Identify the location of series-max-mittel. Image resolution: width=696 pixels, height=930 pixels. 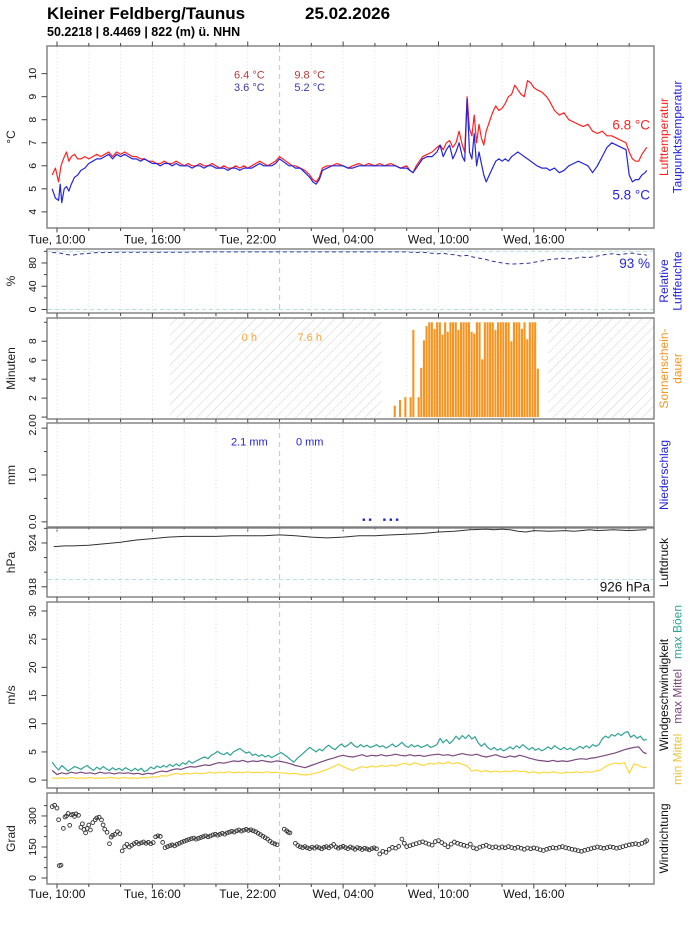
(349, 761).